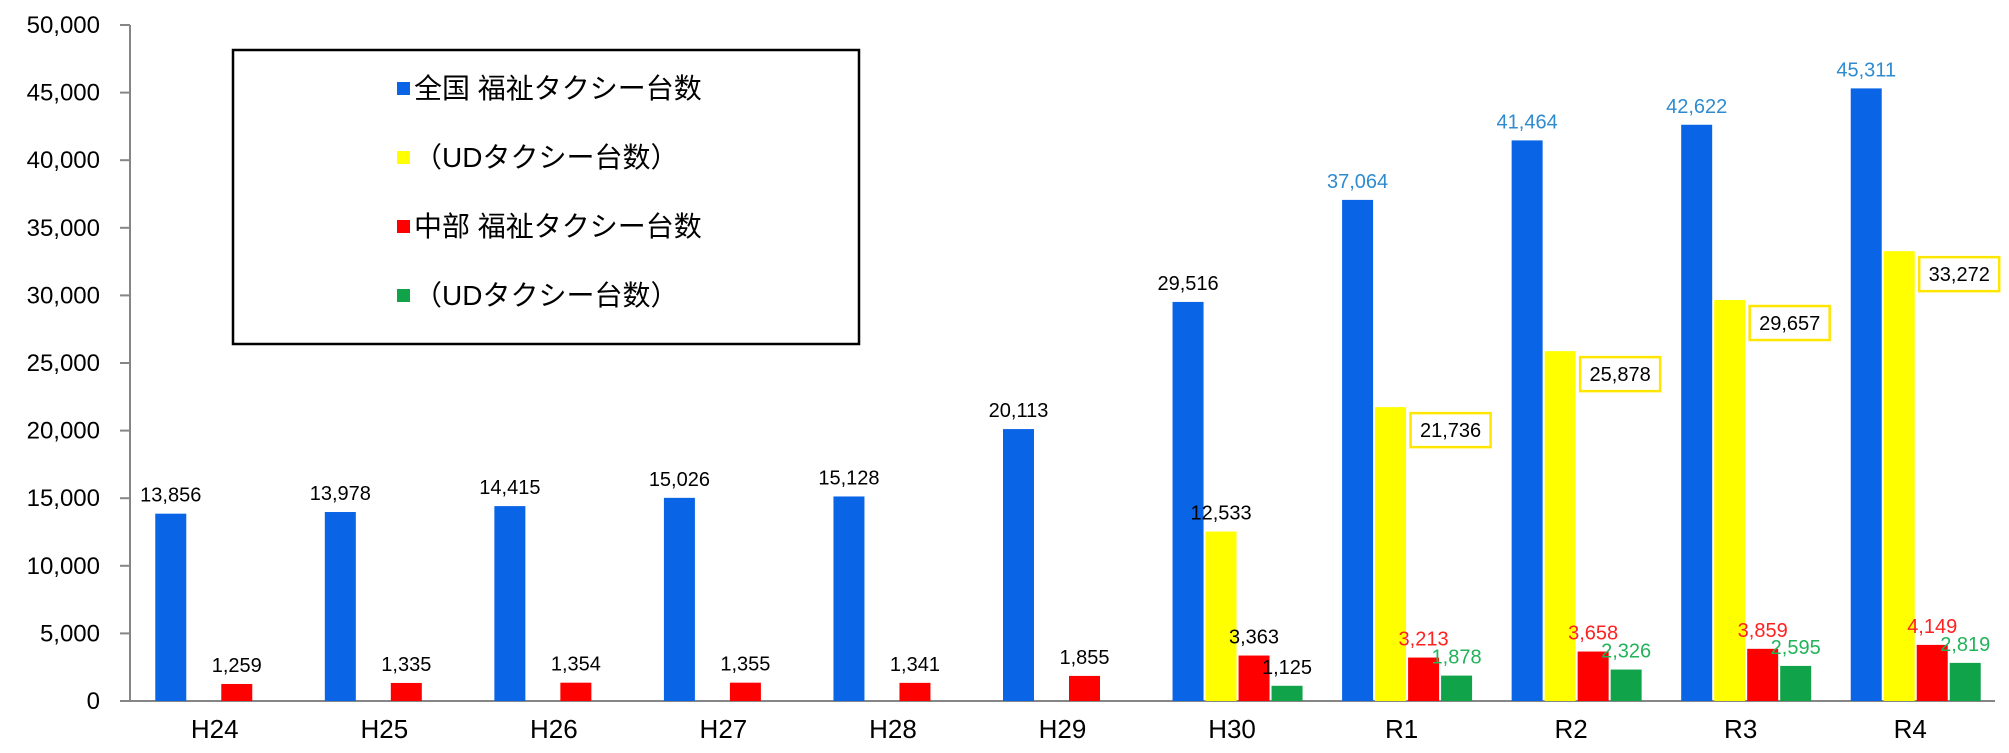  I want to click on x-tick-label: H24, so click(215, 729).